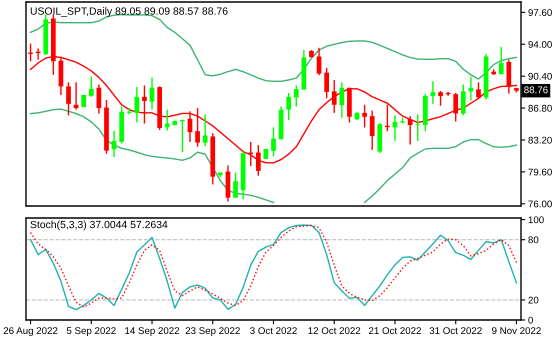 The image size is (557, 337). I want to click on chart-title: USOIL_SPT,Daily 89.05 89.09 88.57 88.76, so click(129, 12).